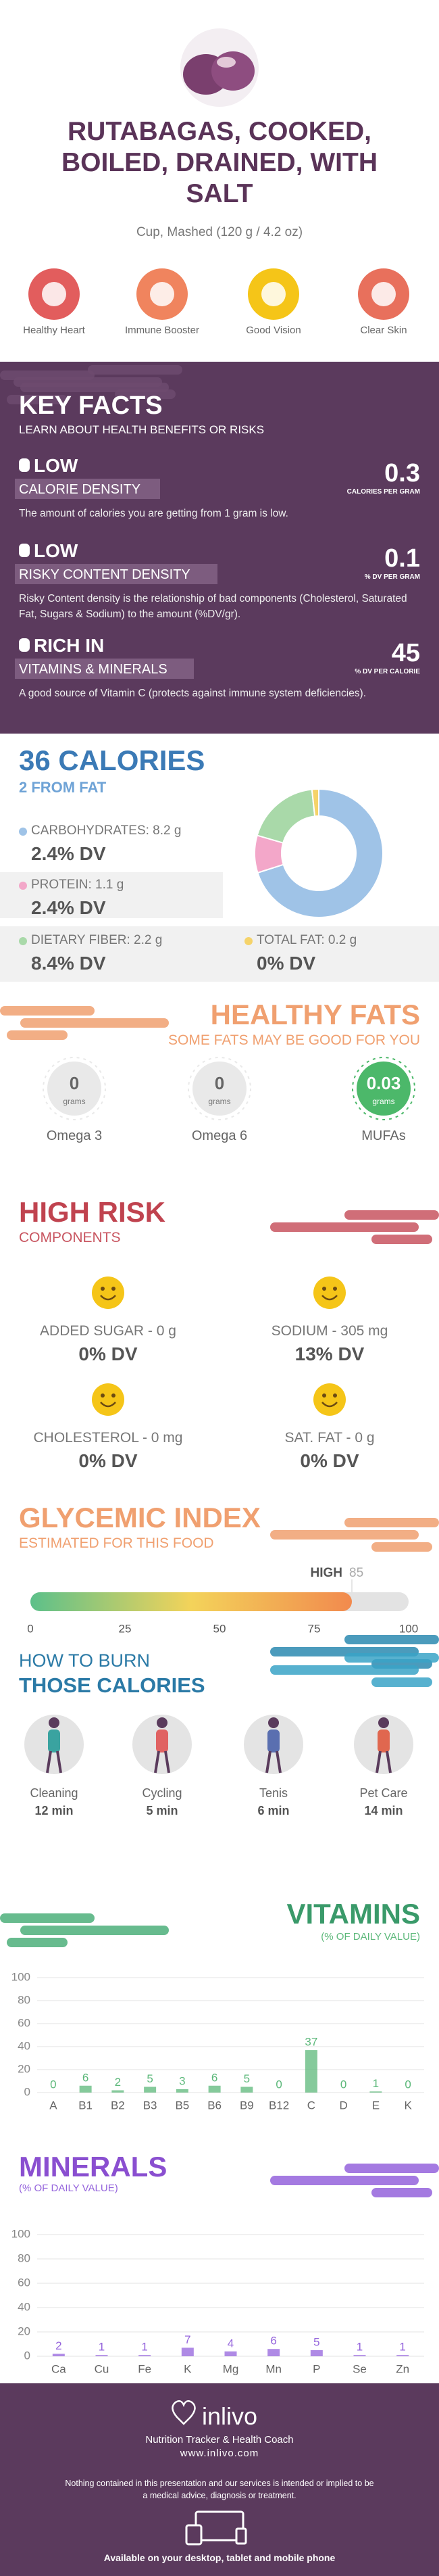 This screenshot has width=439, height=2576. What do you see at coordinates (360, 2368) in the screenshot?
I see `x-tick-label: Se` at bounding box center [360, 2368].